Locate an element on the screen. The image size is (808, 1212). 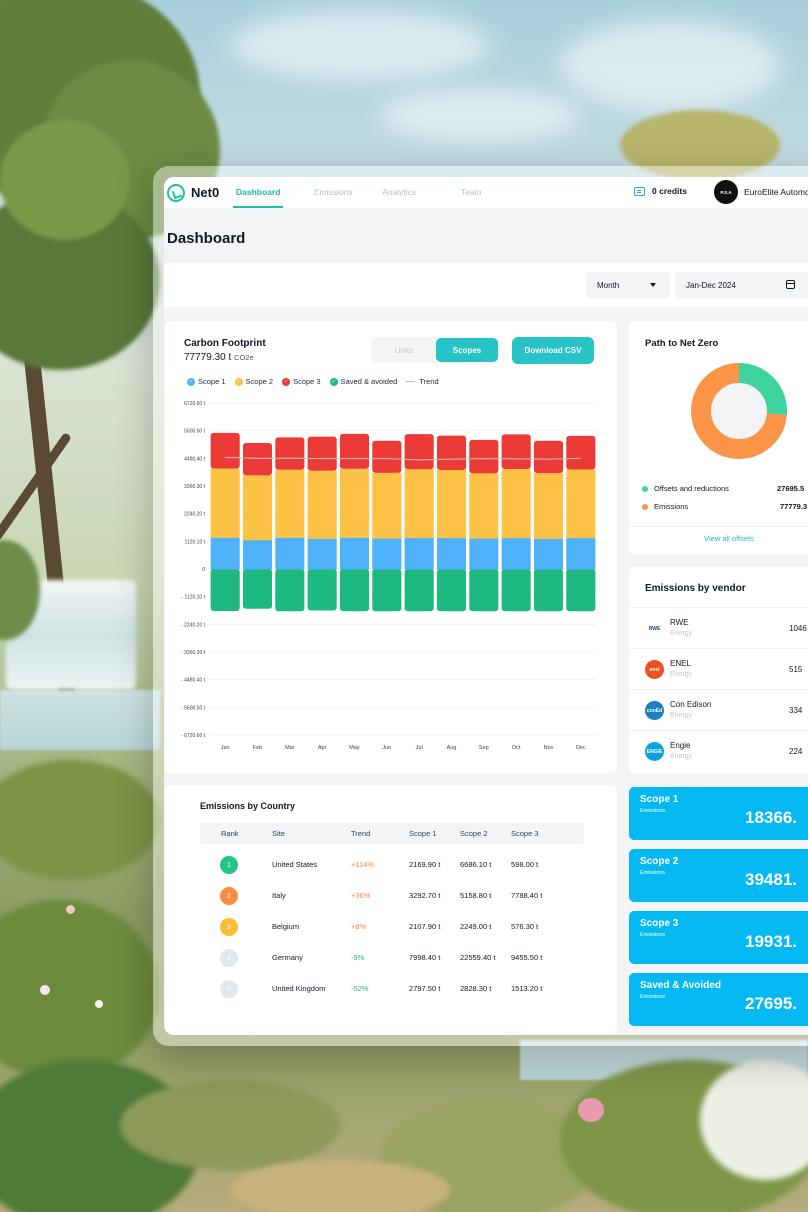
scope3-cell: 598.00 t is located at coordinates (525, 864).